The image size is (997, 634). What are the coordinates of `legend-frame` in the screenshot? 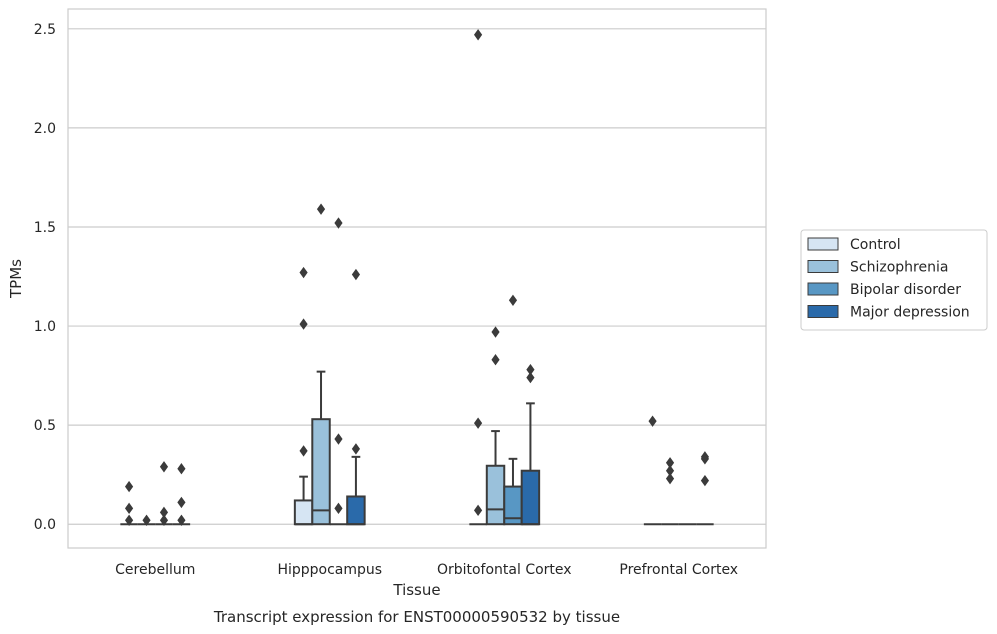 It's located at (894, 280).